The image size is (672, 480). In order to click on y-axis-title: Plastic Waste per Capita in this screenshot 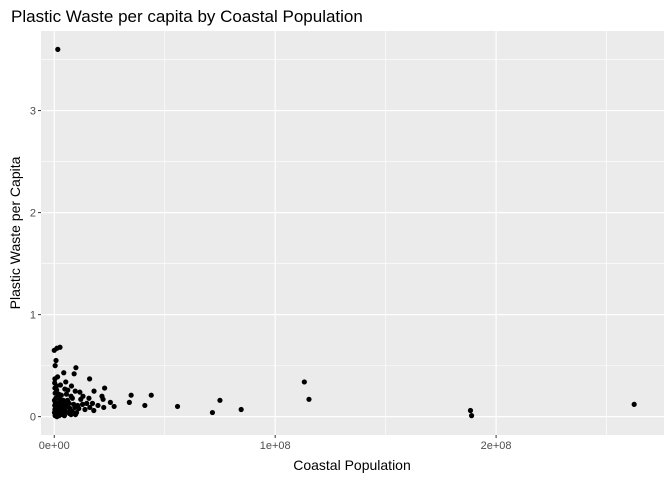, I will do `click(15, 232)`.